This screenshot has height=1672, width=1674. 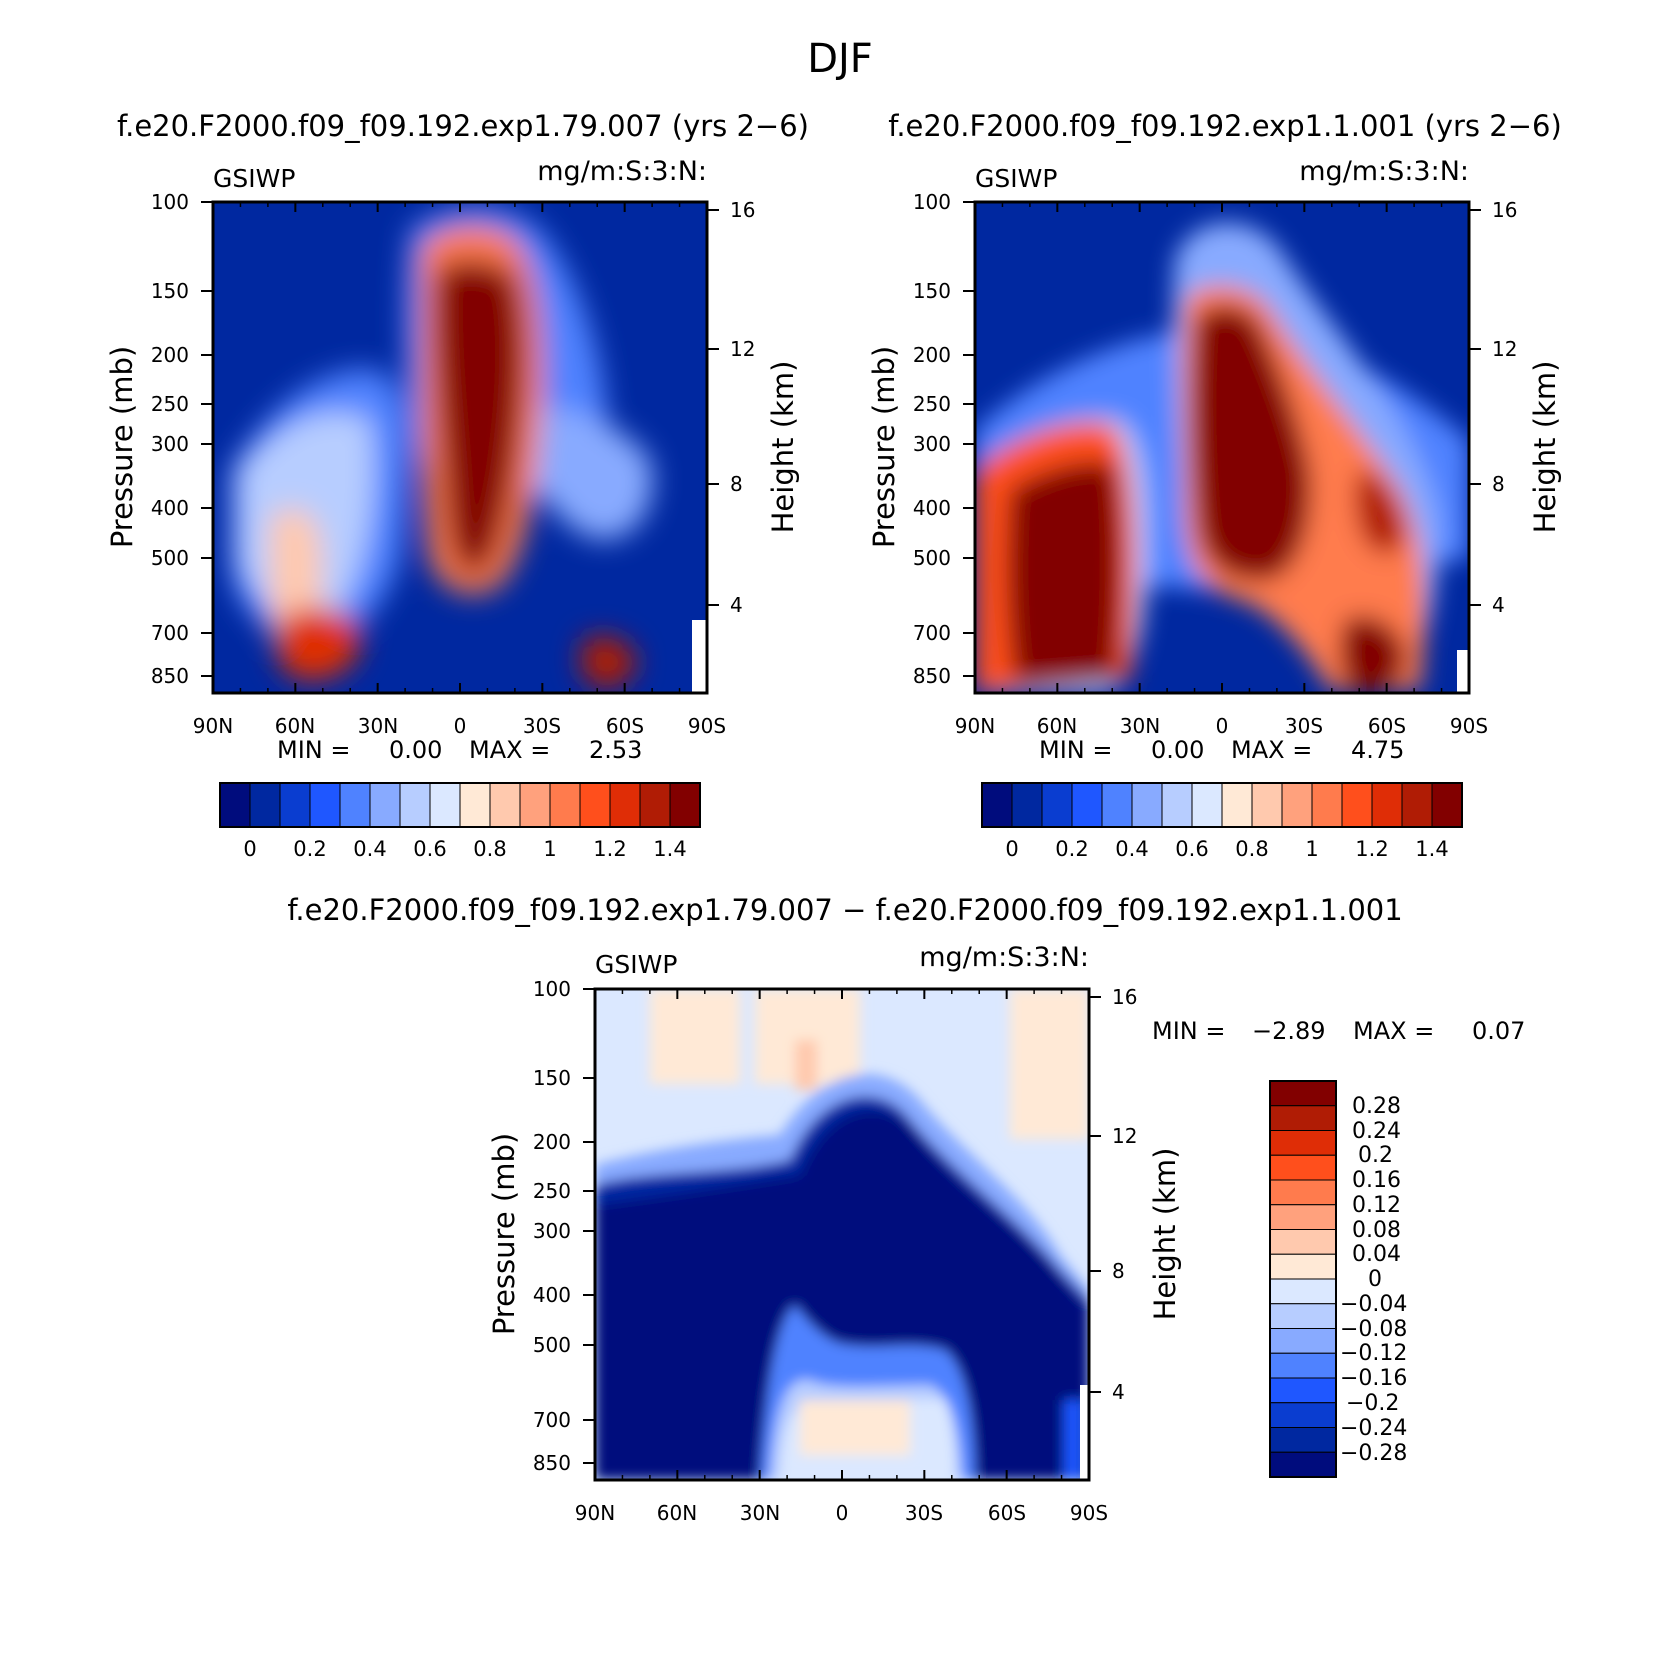 I want to click on colorbar-label: 1, so click(x=1311, y=849).